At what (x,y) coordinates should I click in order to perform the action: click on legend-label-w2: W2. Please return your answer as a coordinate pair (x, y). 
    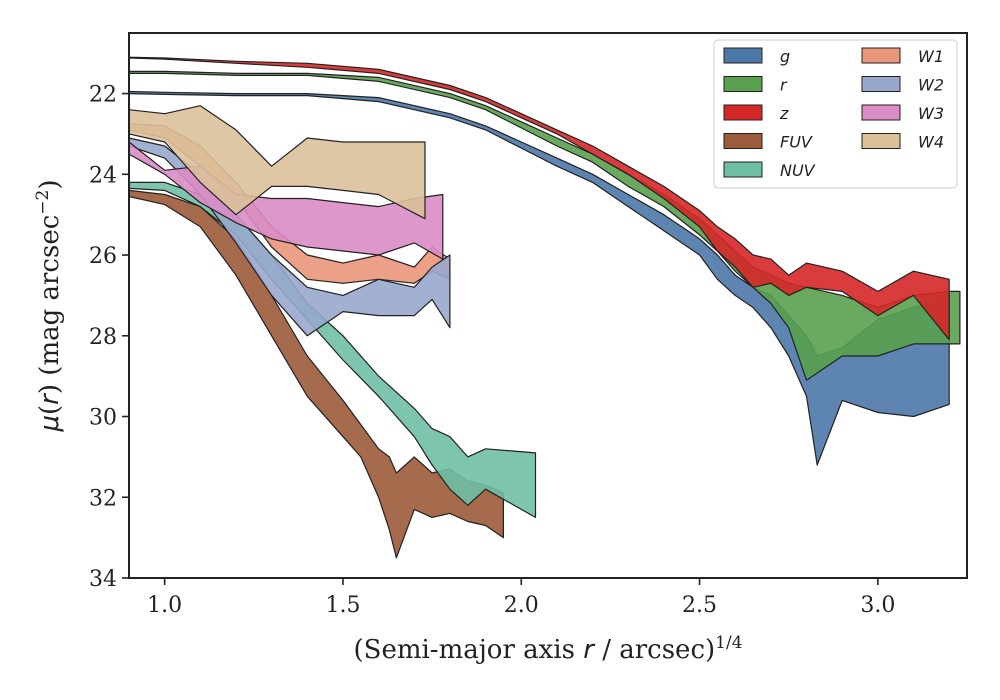
    Looking at the image, I should click on (931, 85).